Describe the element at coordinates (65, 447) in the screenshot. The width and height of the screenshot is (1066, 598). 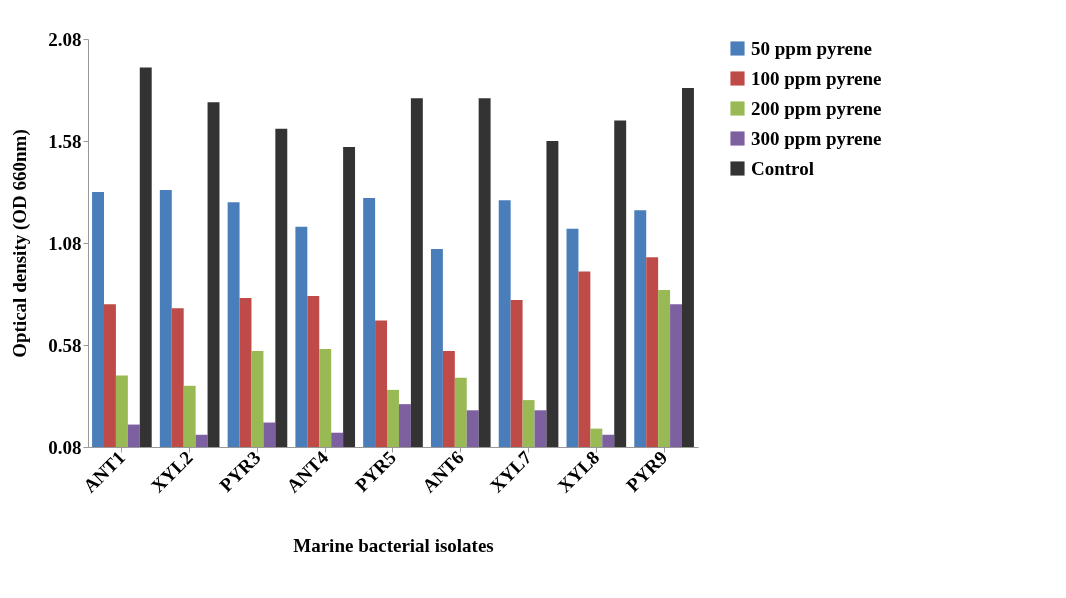
I see `y-tick-label: 0.08` at that location.